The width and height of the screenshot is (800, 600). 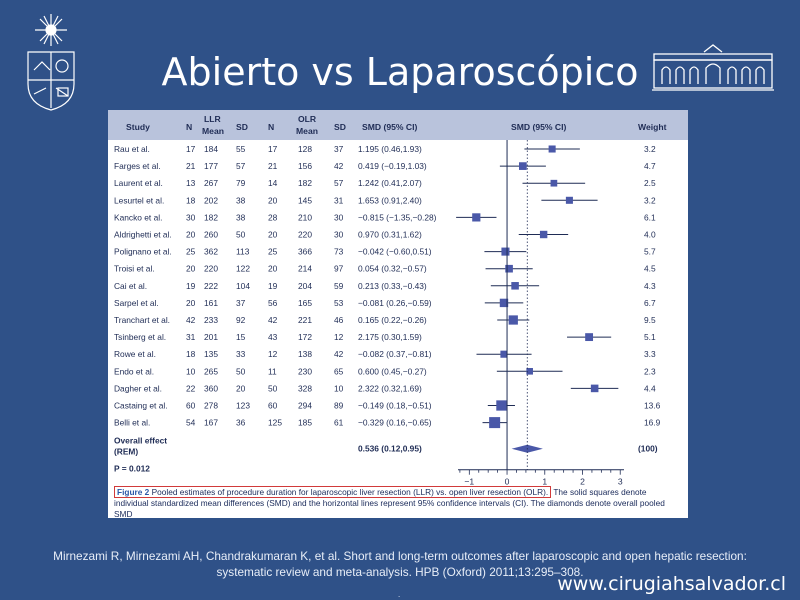 What do you see at coordinates (650, 303) in the screenshot?
I see `study-weight: 6.7` at bounding box center [650, 303].